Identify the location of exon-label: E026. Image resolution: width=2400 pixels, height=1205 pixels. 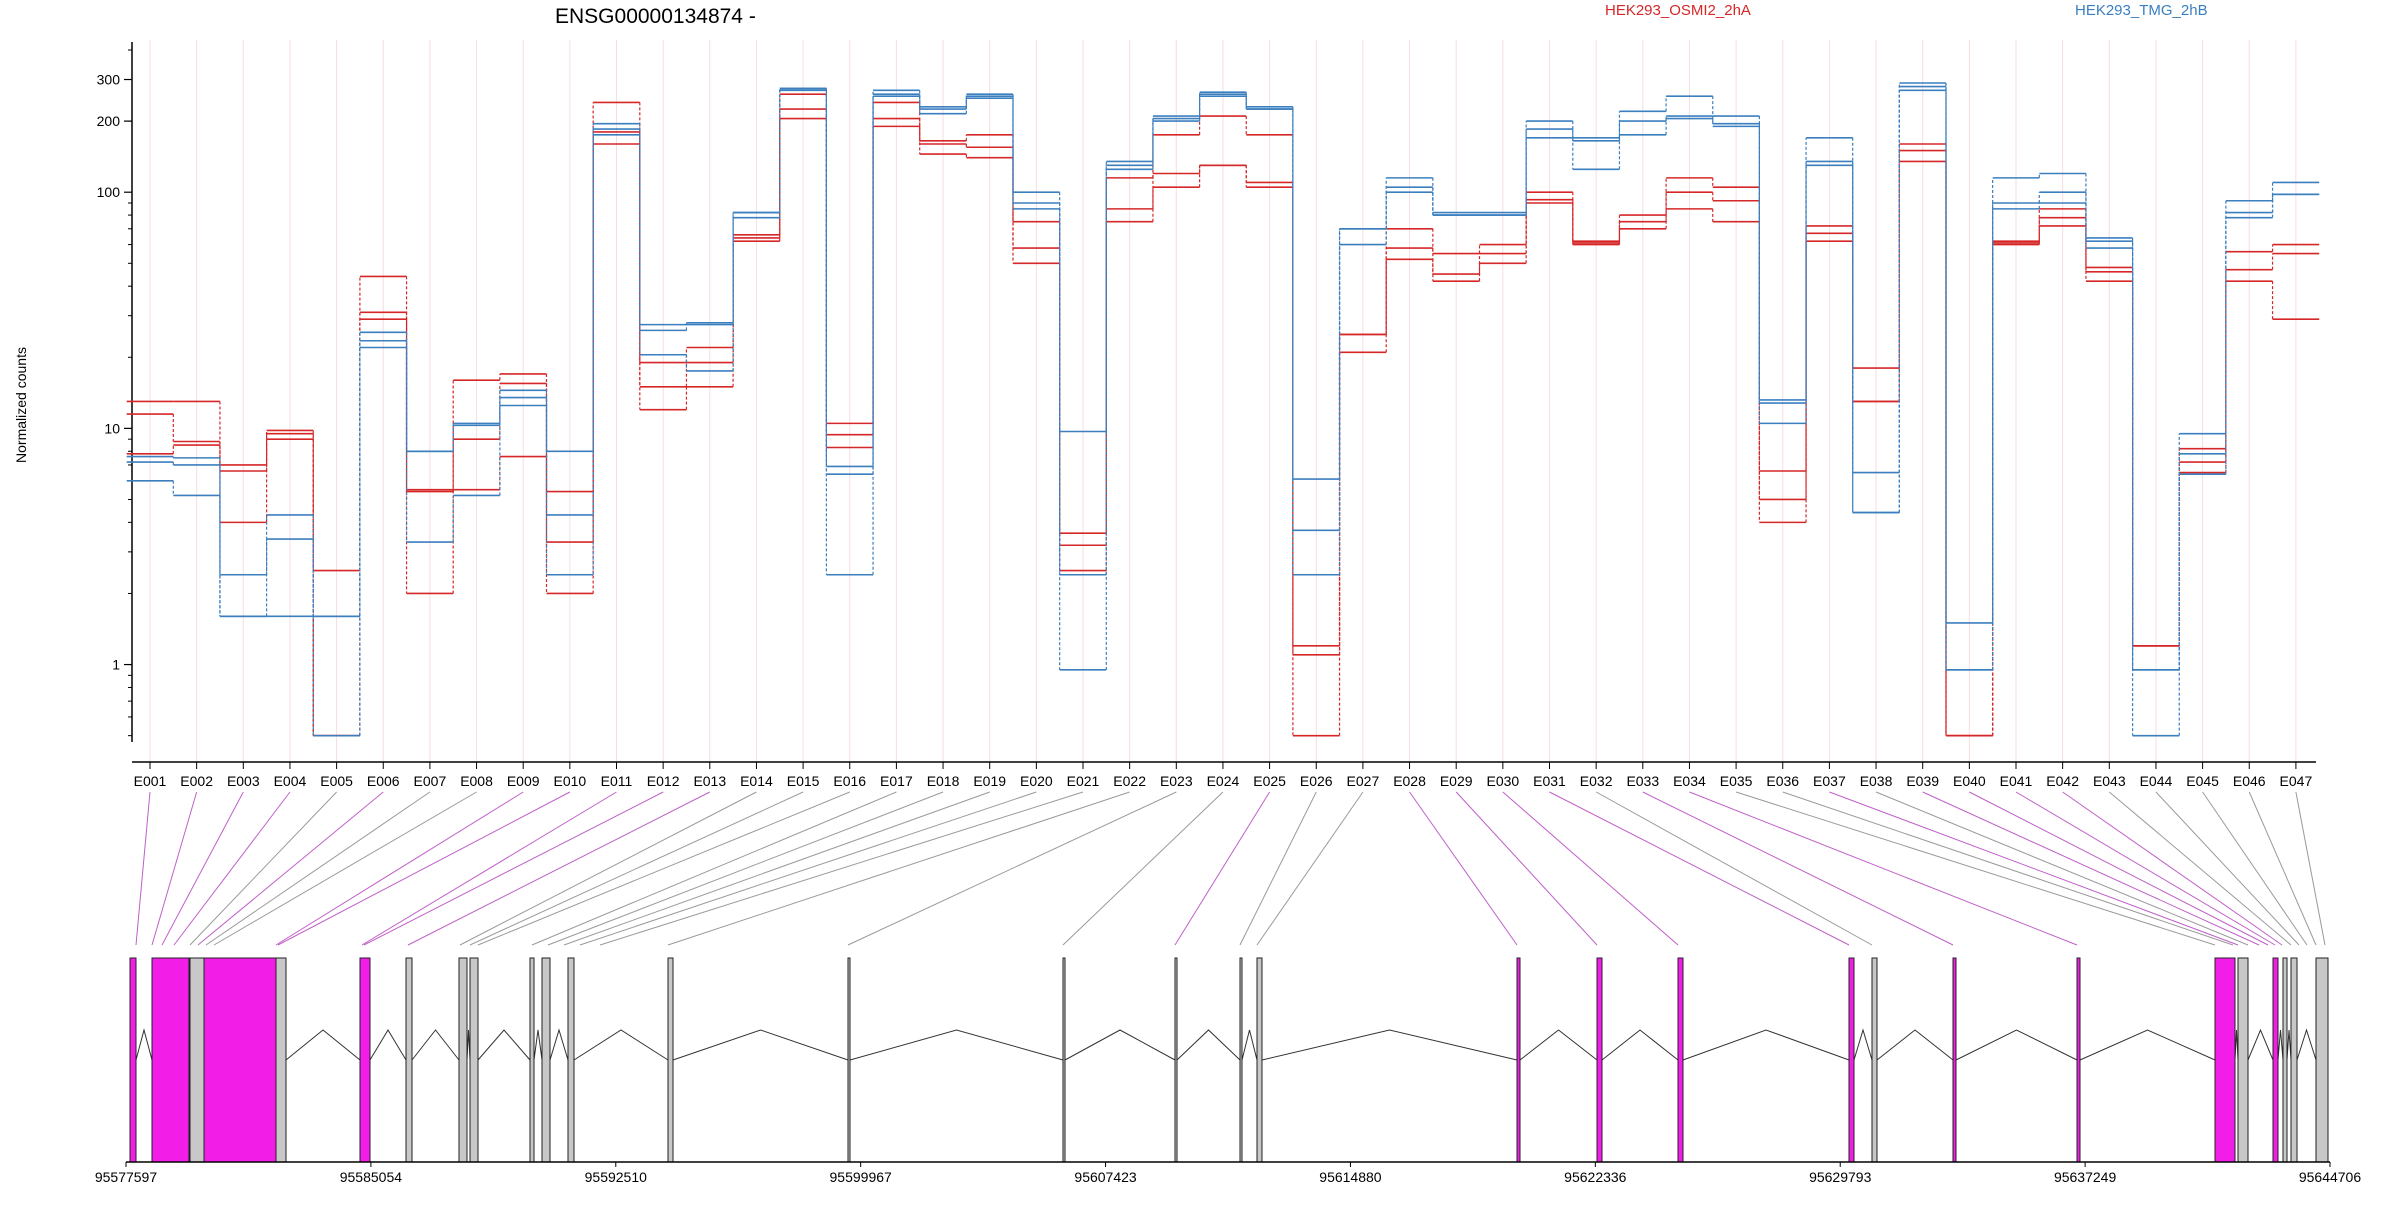
(1316, 781).